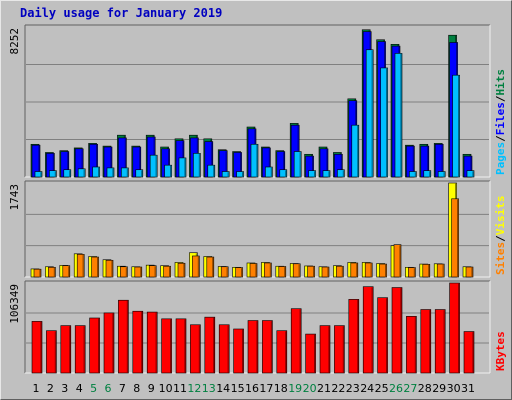  What do you see at coordinates (295, 388) in the screenshot?
I see `x-tick-label: 19` at bounding box center [295, 388].